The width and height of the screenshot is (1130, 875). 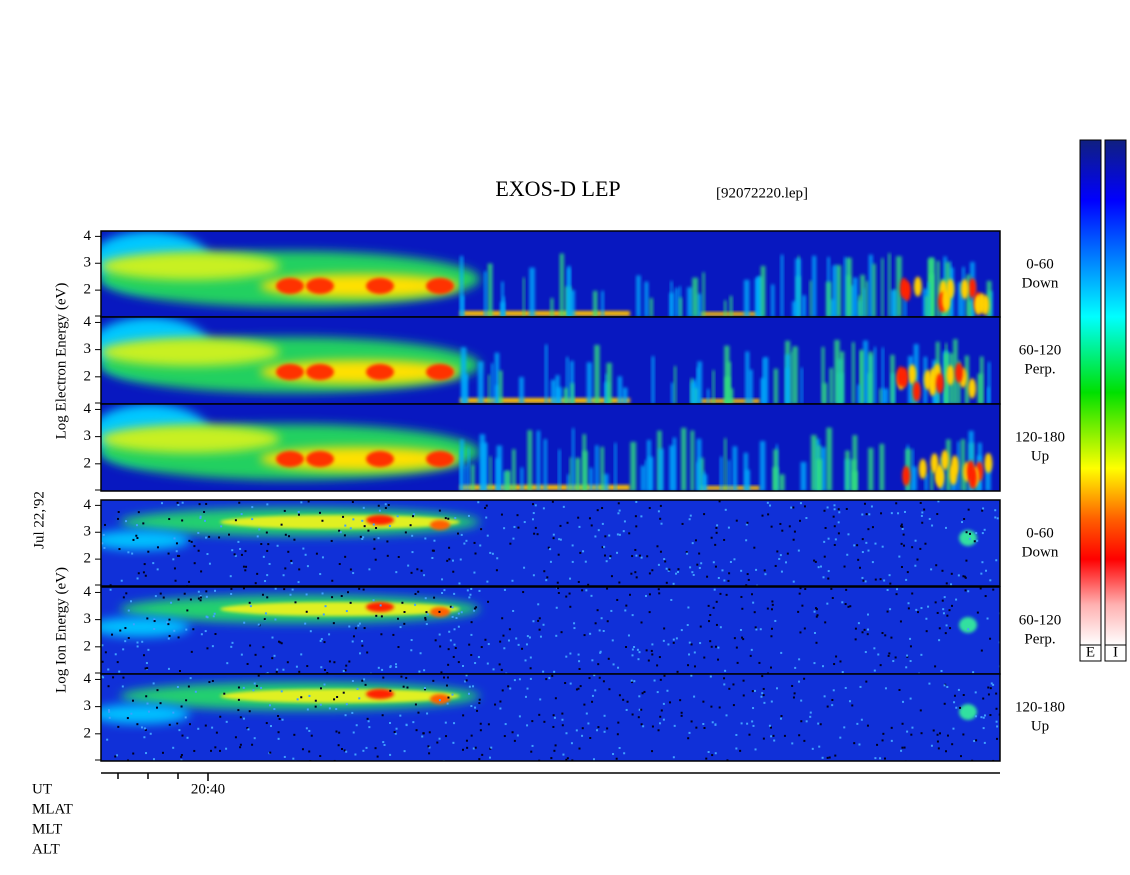 I want to click on y-axis-label: Log Electron Energy (eV), so click(x=61, y=361).